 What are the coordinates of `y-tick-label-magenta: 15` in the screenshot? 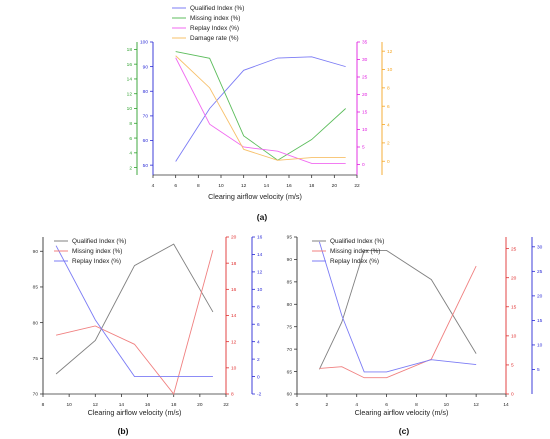 It's located at (365, 113).